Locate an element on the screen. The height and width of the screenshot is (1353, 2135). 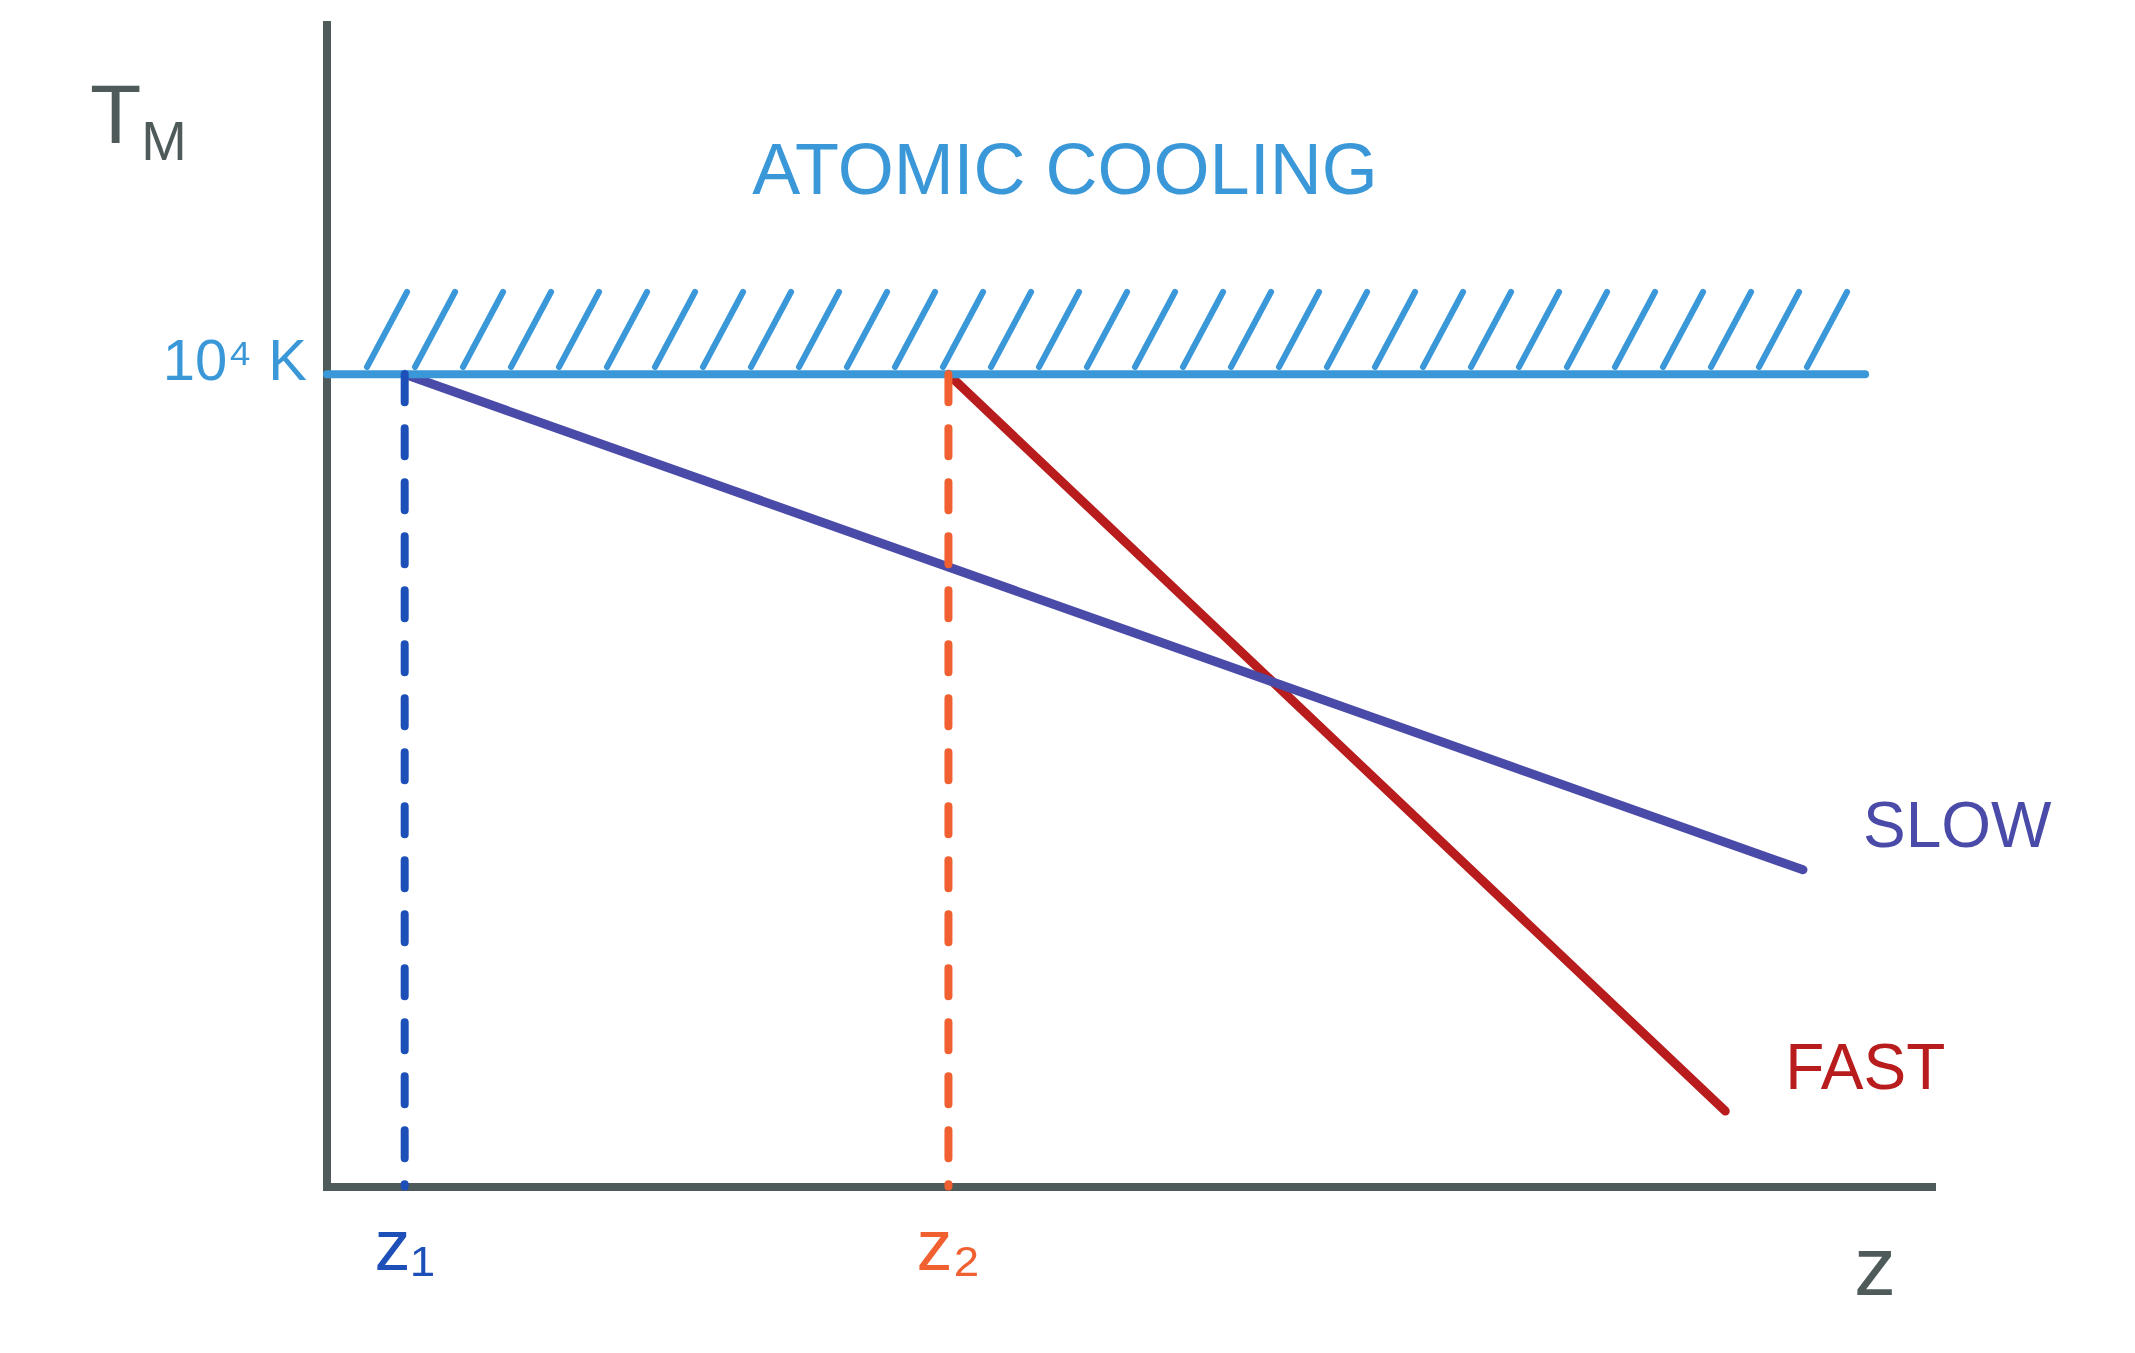
series-label: SLOW is located at coordinates (1957, 825).